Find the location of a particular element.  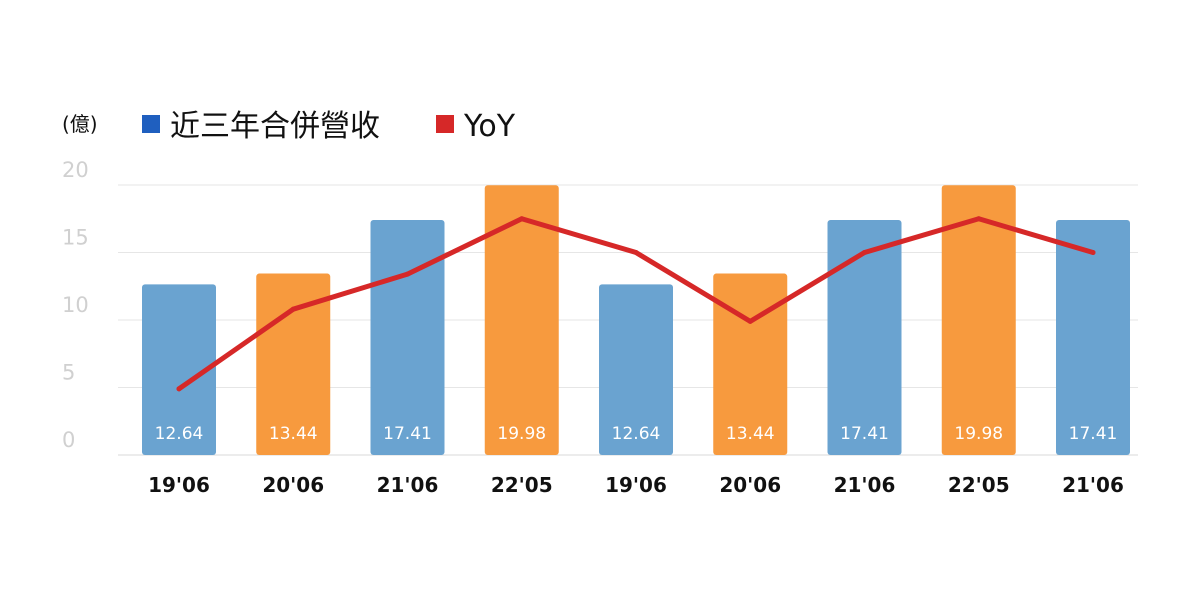

y-tick-label: 10 is located at coordinates (75, 305).